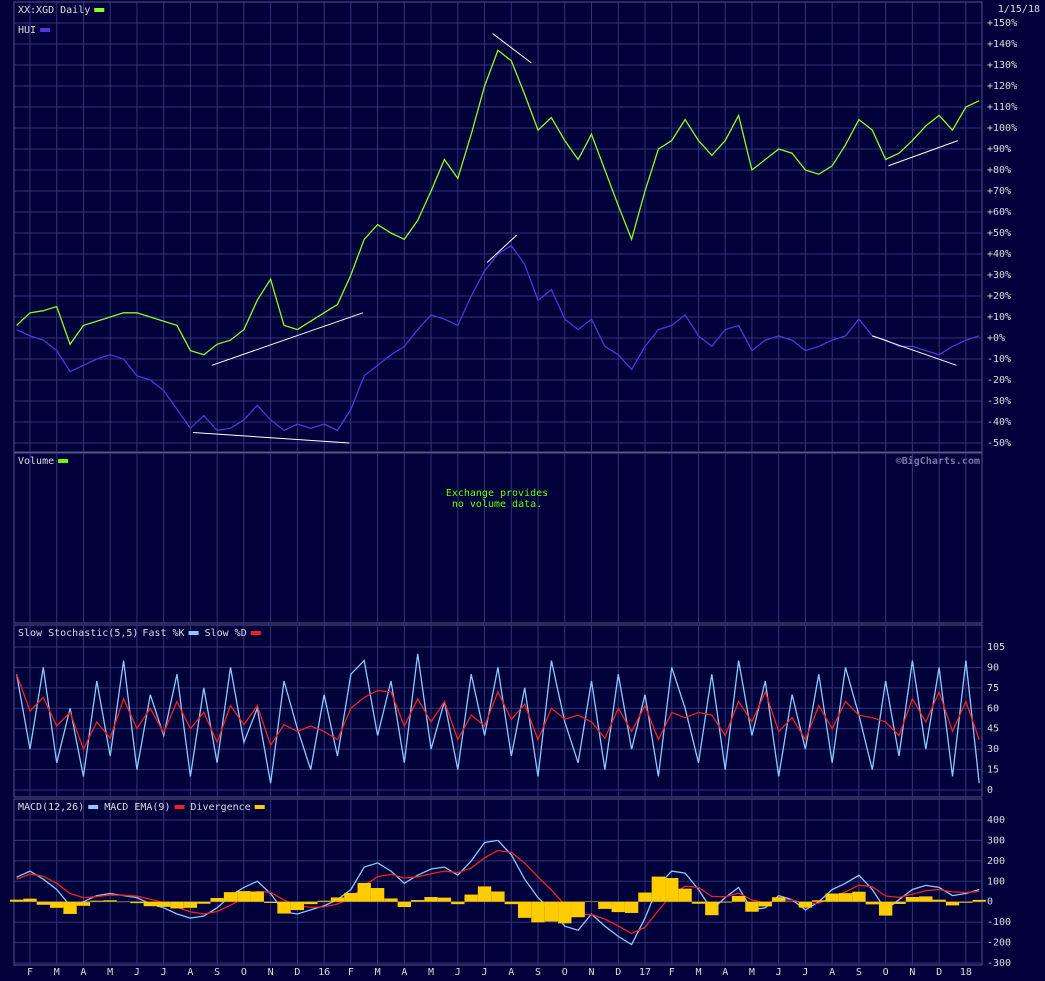 The image size is (1045, 981). I want to click on x-tick-label: 16, so click(324, 972).